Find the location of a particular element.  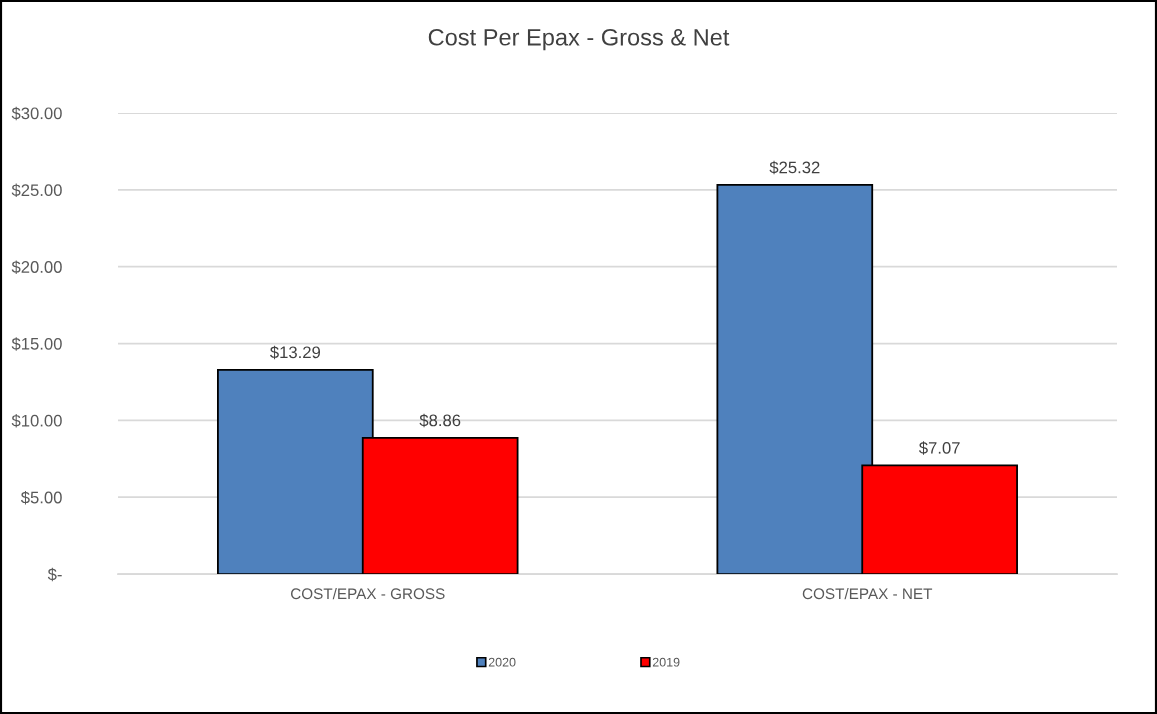

x-tick-label: COST/EPAX - NET is located at coordinates (867, 593).